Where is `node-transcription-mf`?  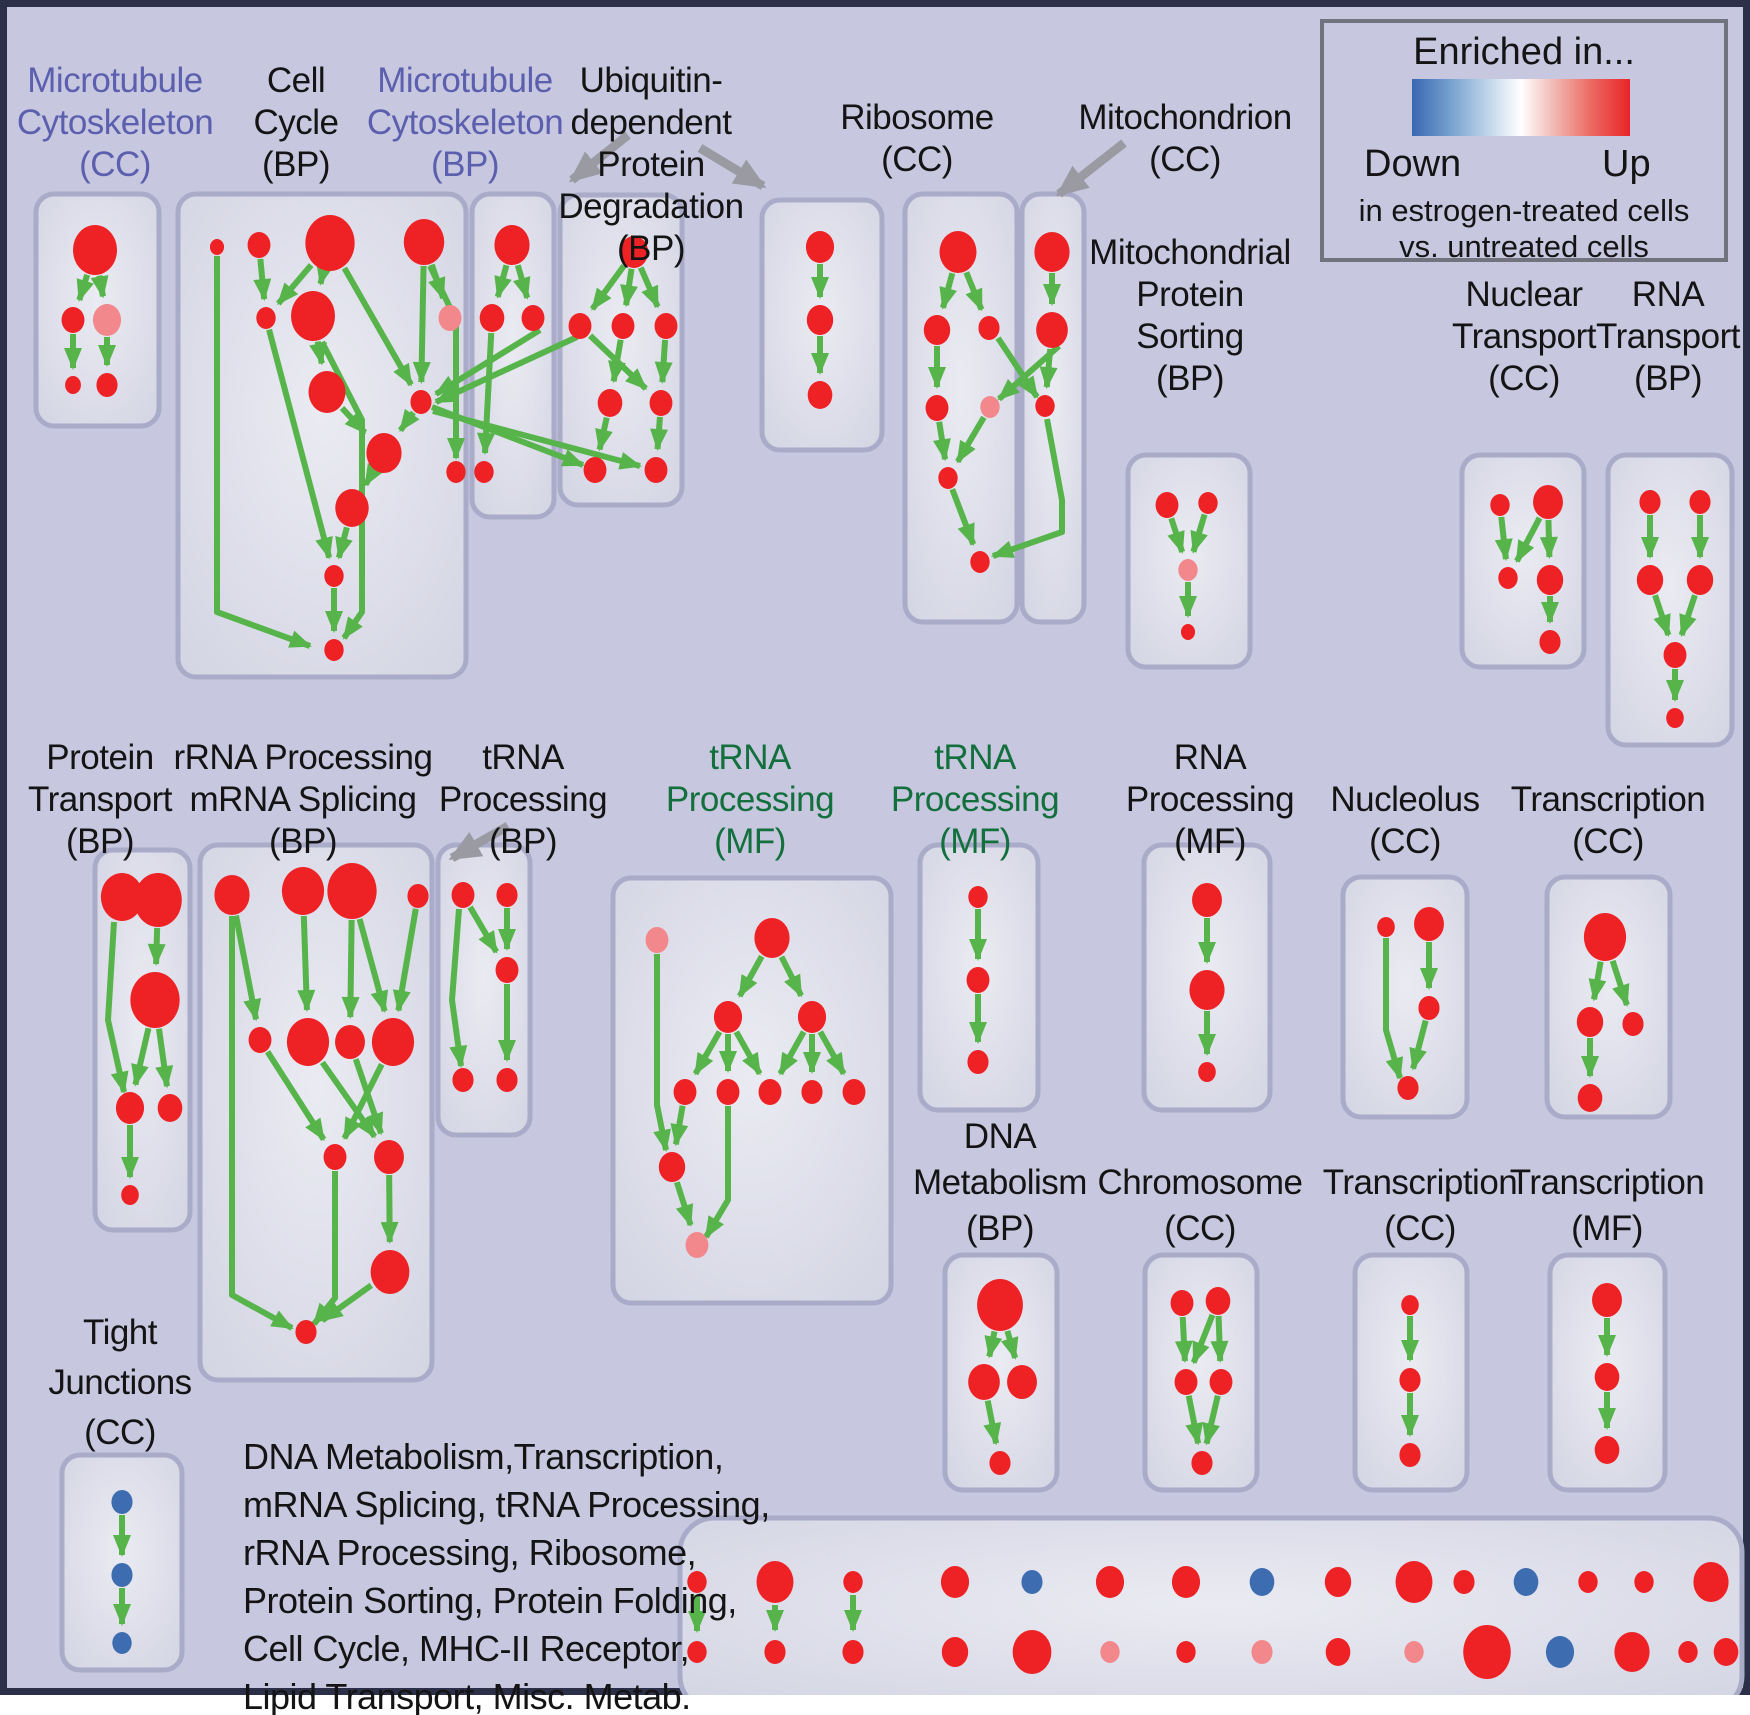
node-transcription-mf is located at coordinates (1607, 1450).